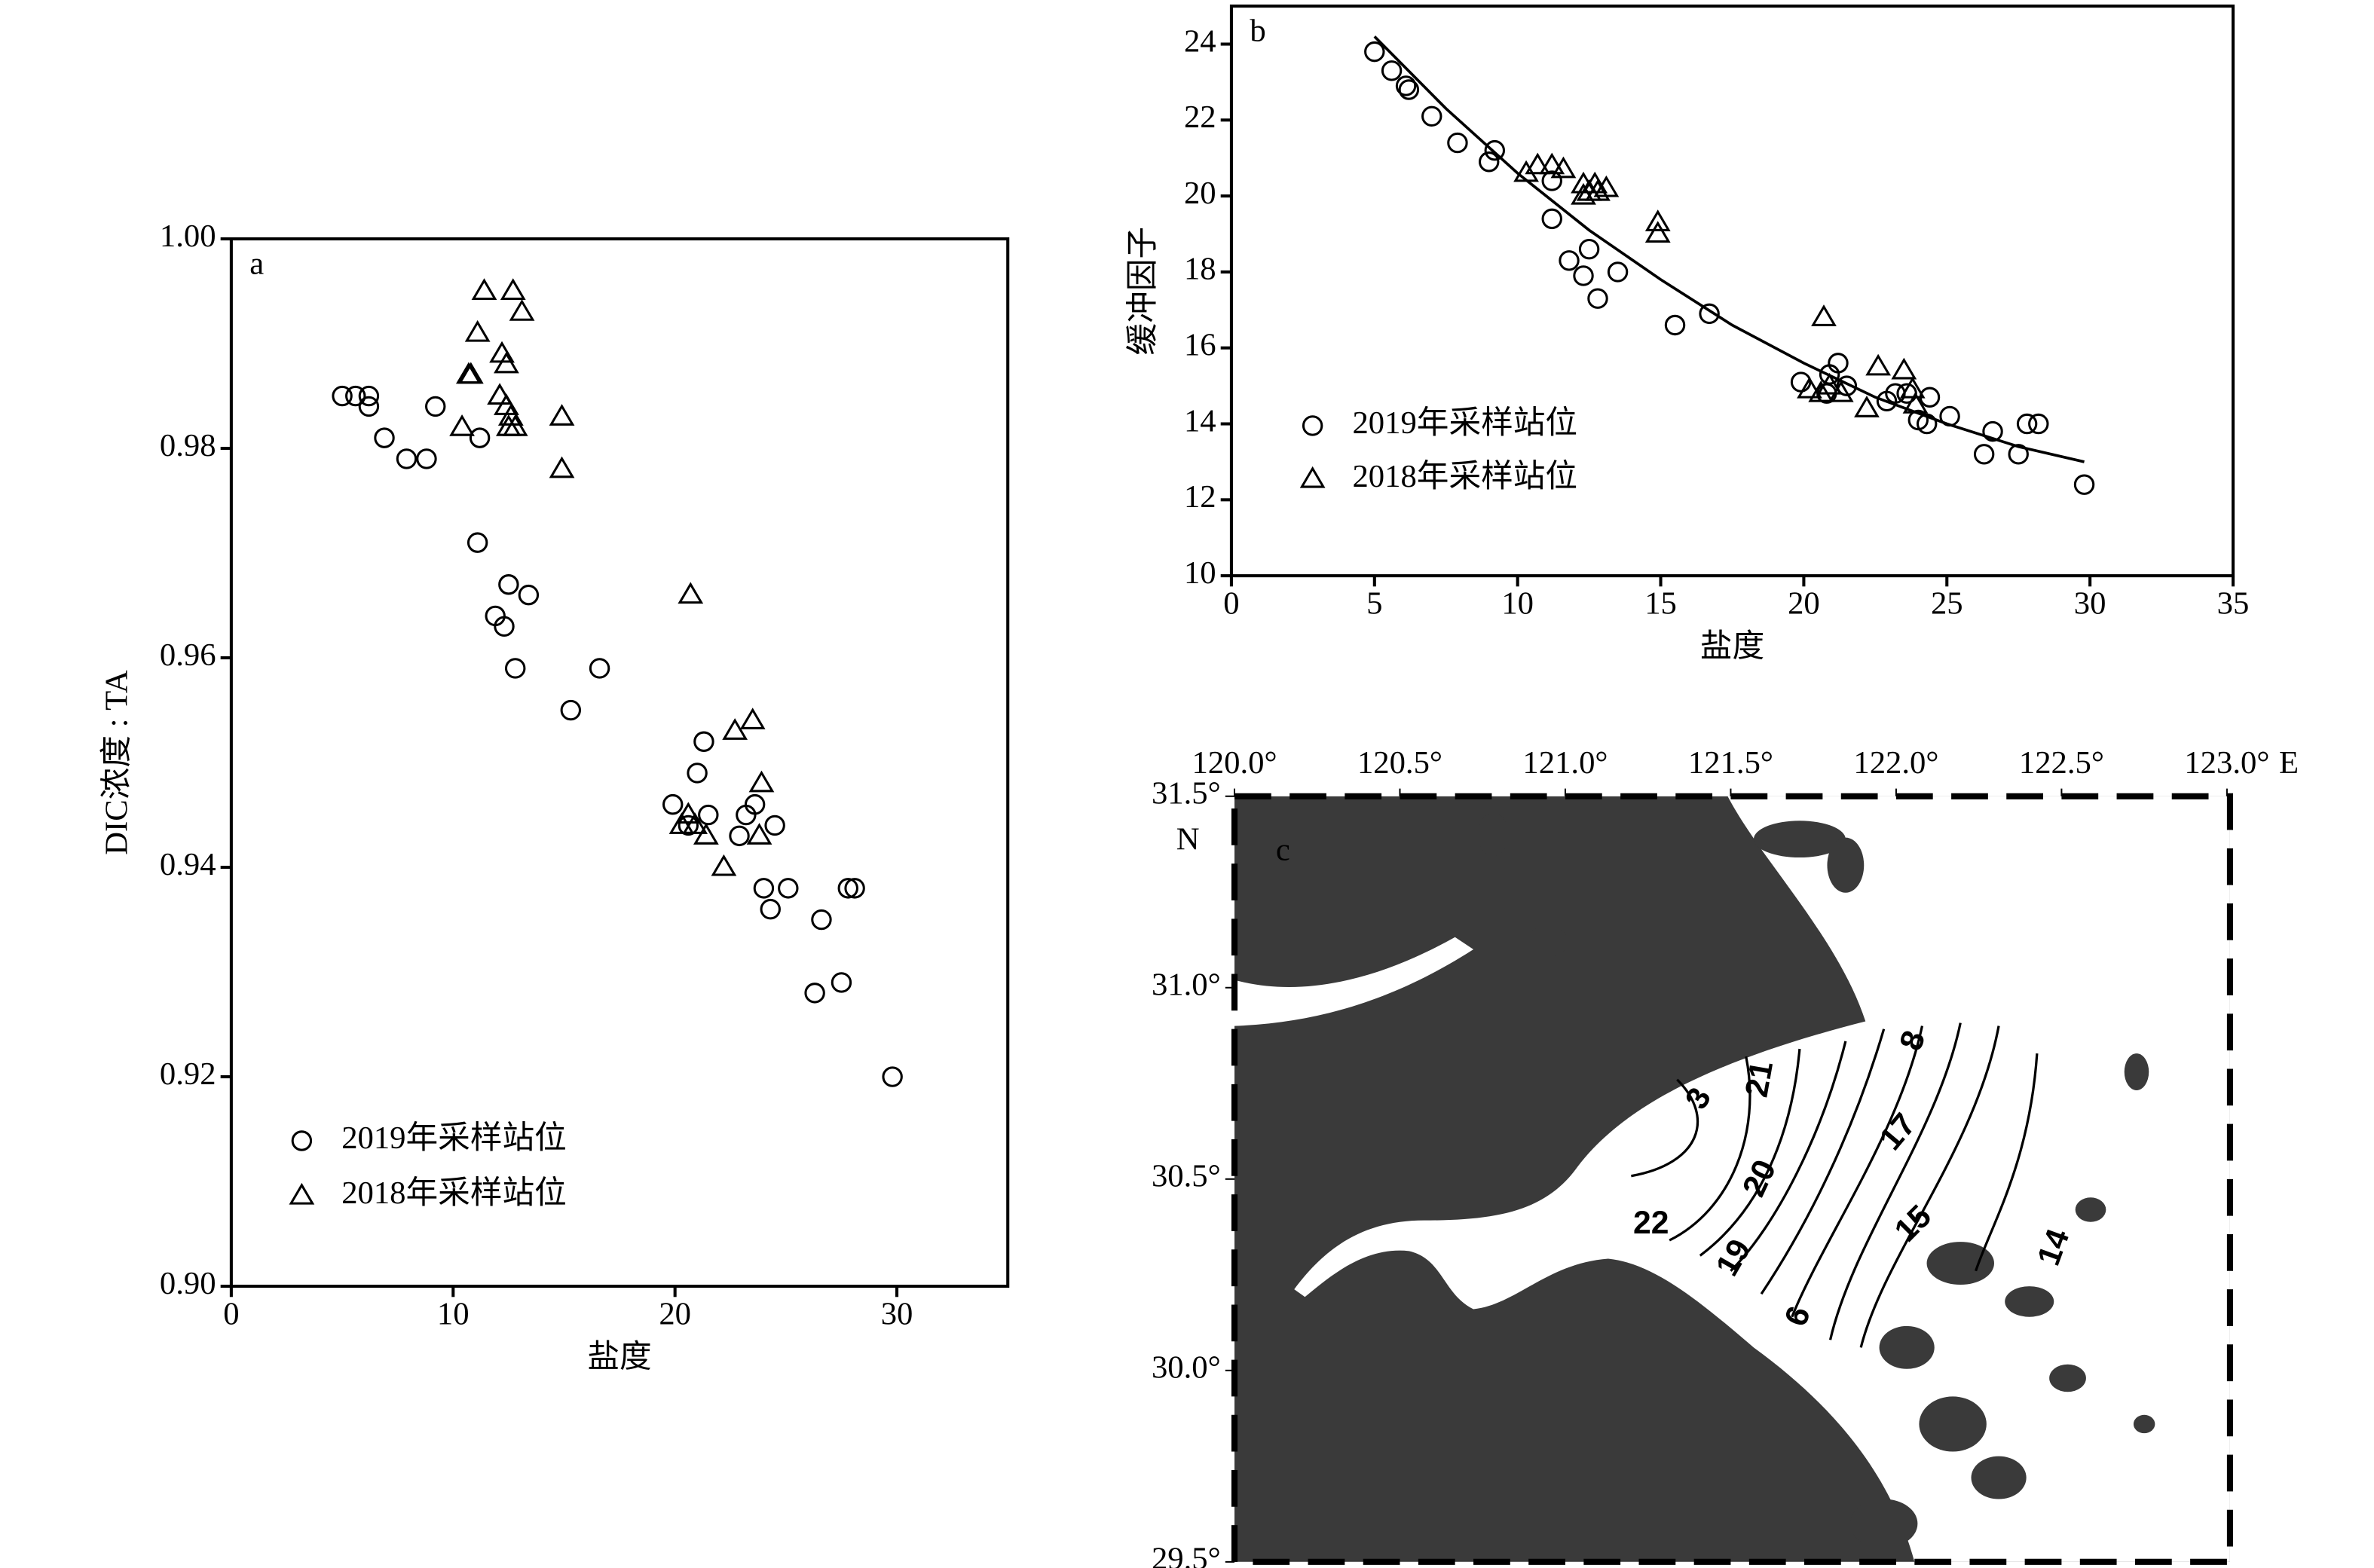  What do you see at coordinates (1200, 421) in the screenshot?
I see `y-tick-label: 14` at bounding box center [1200, 421].